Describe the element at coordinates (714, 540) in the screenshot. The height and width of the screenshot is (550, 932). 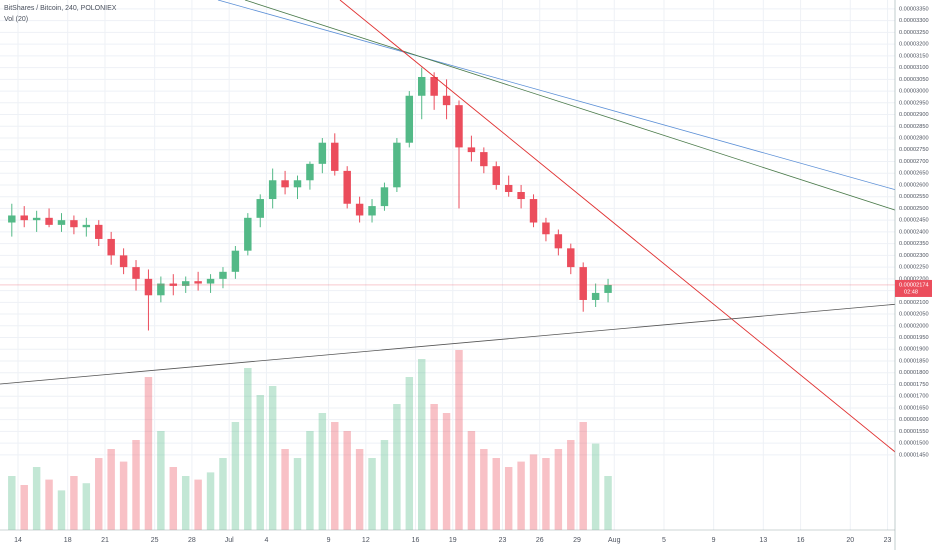
I see `x-tick-label: 9` at that location.